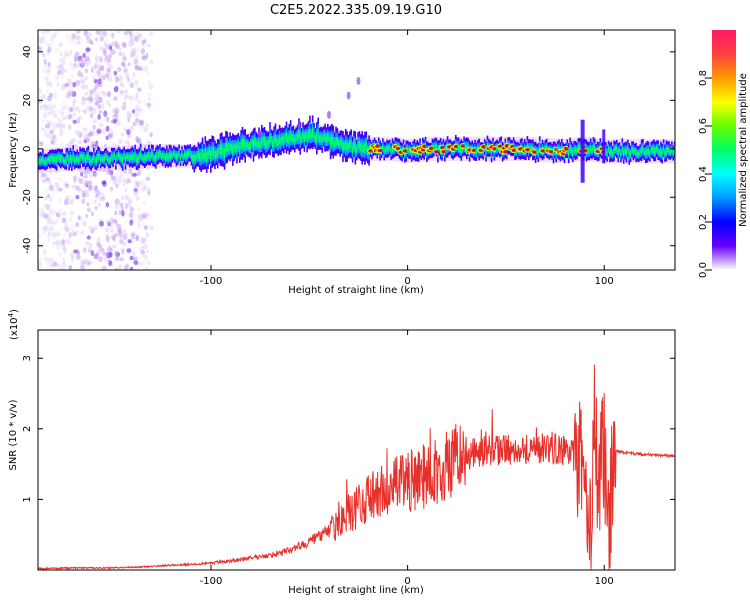 Image resolution: width=750 pixels, height=600 pixels. Describe the element at coordinates (27, 429) in the screenshot. I see `snr-y-tick-label: 2` at that location.